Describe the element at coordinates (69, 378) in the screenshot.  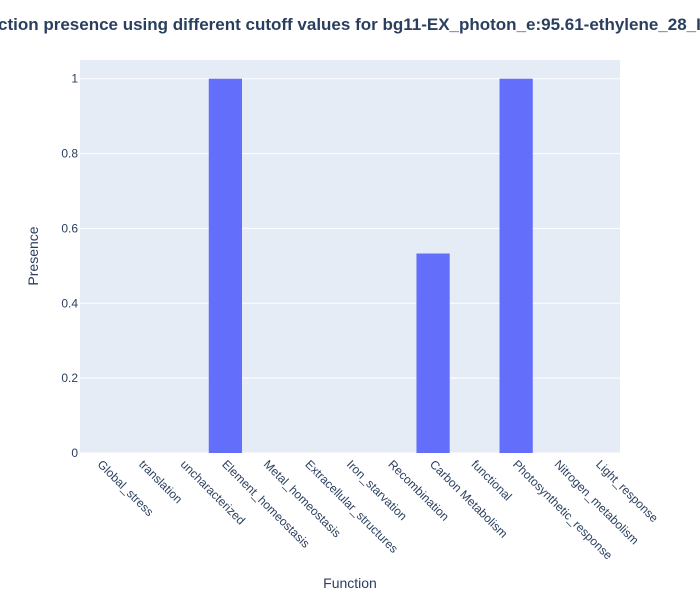
I see `y-tick-label: 0.2` at that location.